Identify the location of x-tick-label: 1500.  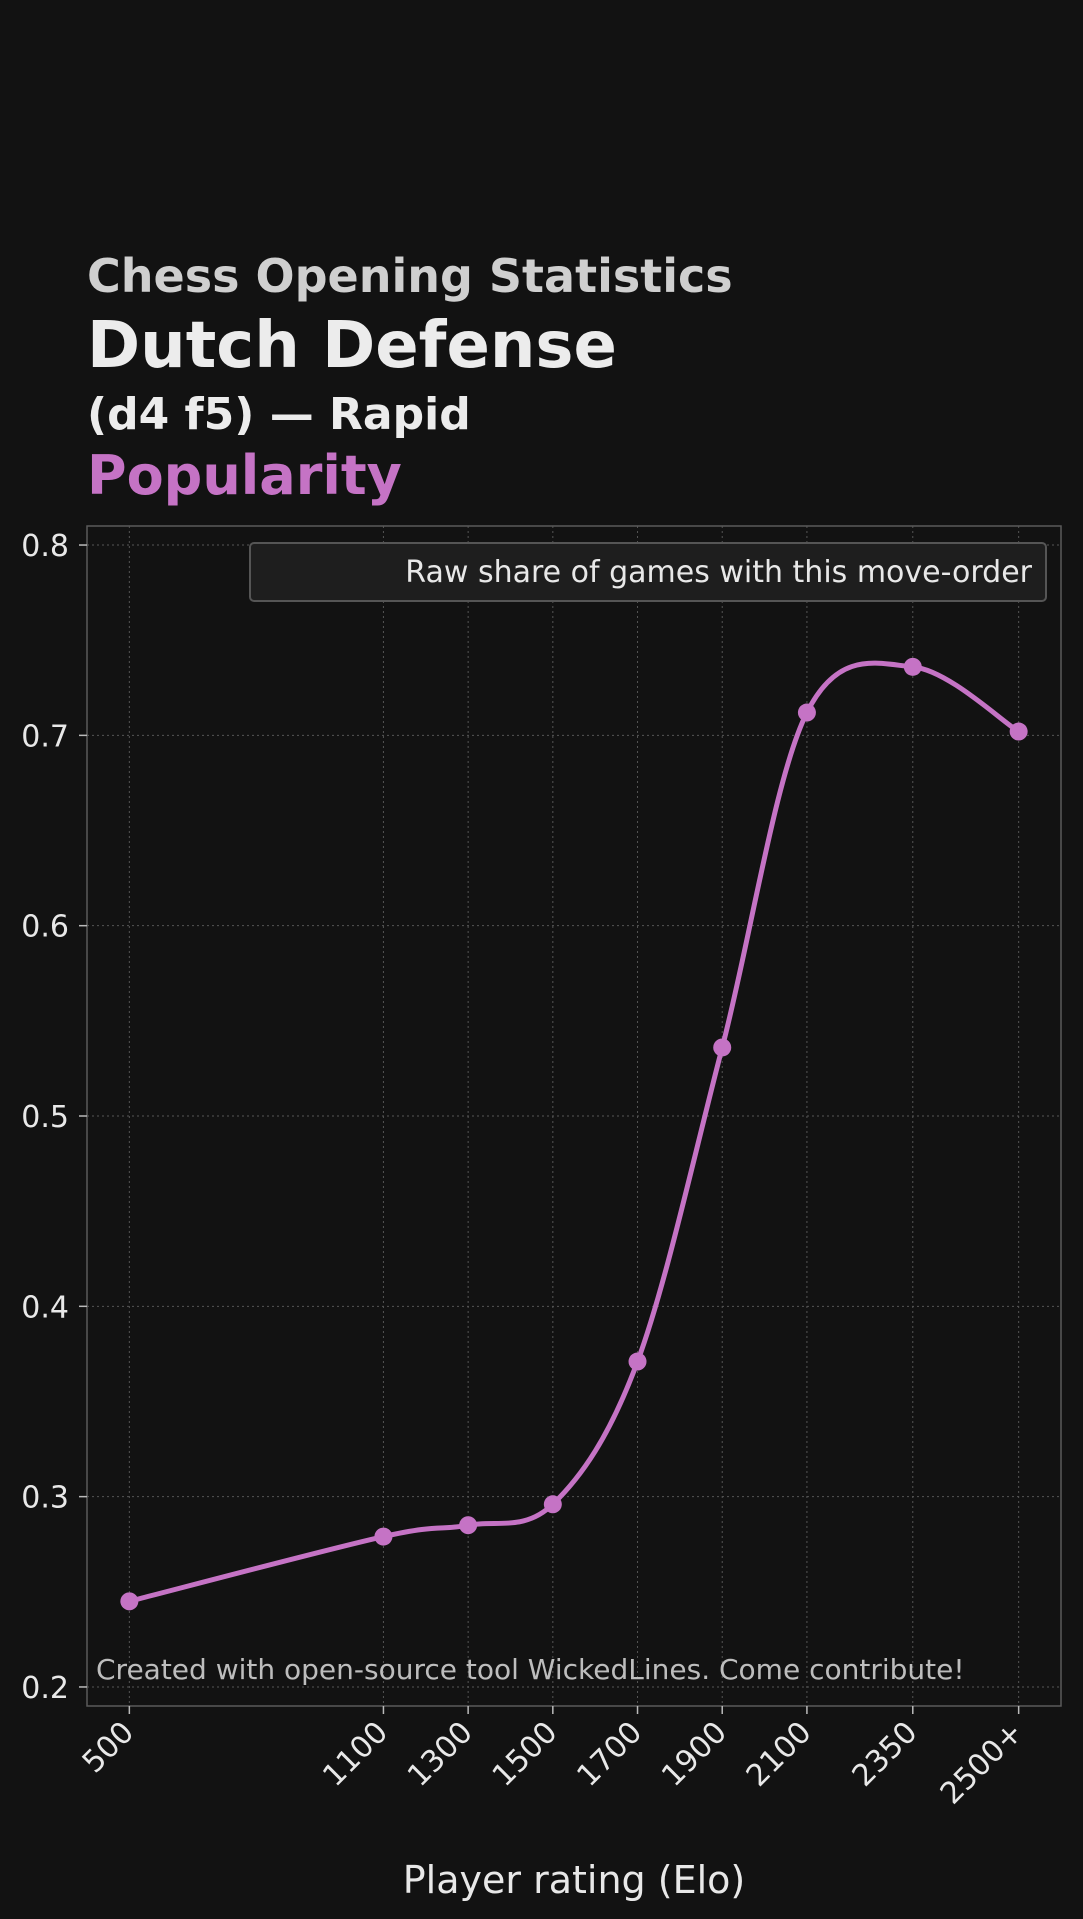
(525, 1754).